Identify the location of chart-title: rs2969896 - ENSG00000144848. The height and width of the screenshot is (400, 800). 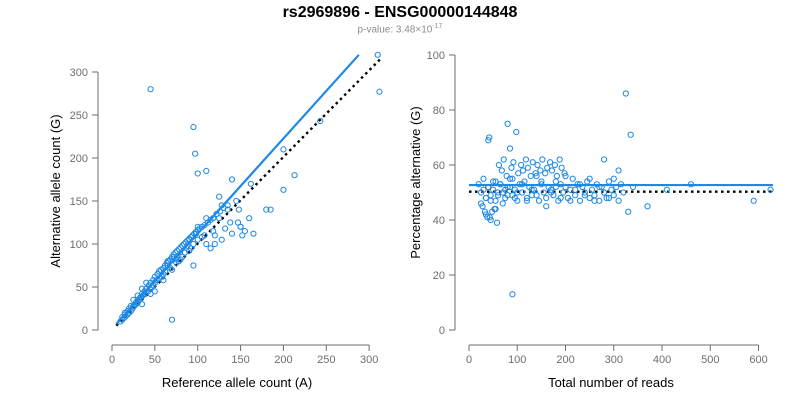
(400, 12).